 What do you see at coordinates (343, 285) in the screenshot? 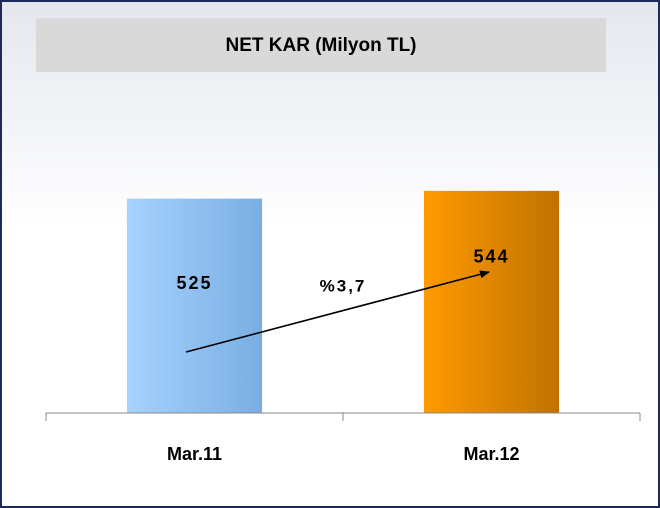
I see `annotation: %3,7` at bounding box center [343, 285].